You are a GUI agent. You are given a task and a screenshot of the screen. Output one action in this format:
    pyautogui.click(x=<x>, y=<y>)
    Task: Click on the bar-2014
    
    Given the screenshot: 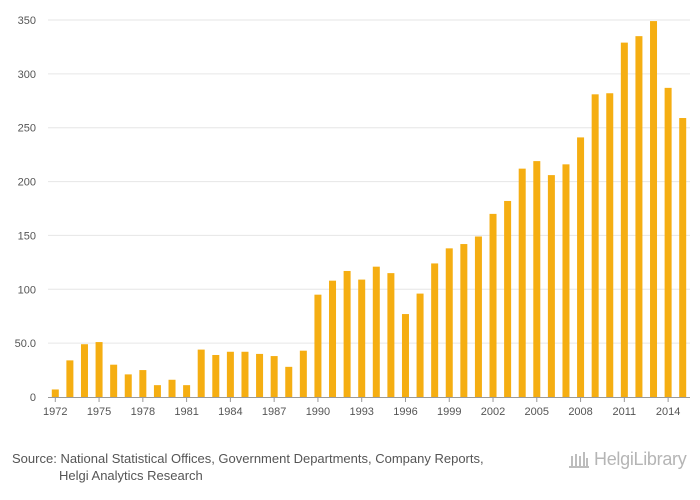 What is the action you would take?
    pyautogui.click(x=668, y=242)
    